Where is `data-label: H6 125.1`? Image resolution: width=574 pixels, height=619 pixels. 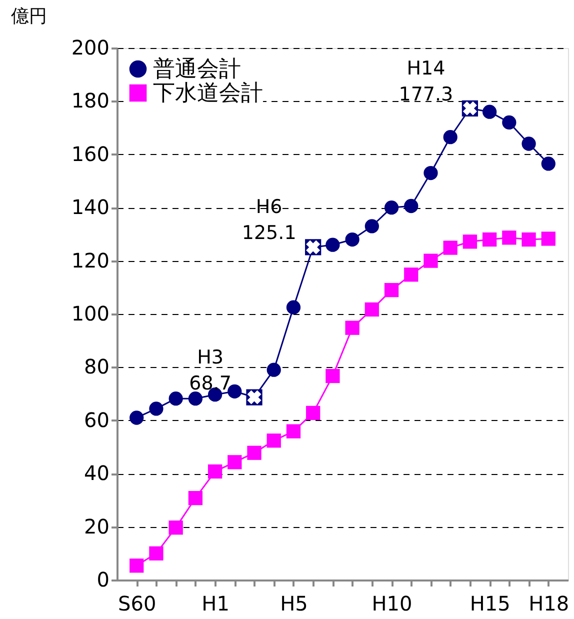
data-label: H6 125.1 is located at coordinates (269, 220).